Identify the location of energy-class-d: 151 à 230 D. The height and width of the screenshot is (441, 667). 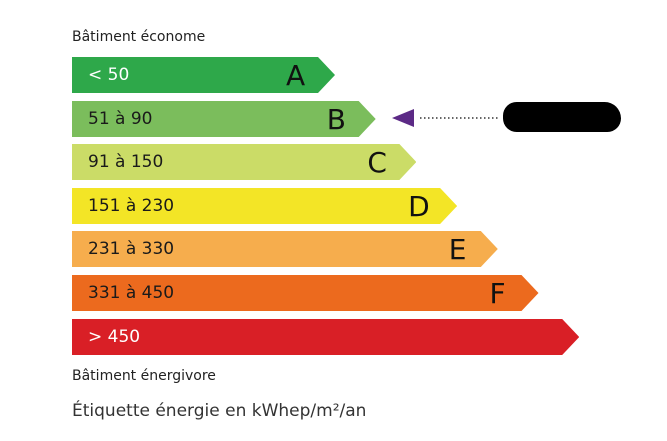
(265, 205).